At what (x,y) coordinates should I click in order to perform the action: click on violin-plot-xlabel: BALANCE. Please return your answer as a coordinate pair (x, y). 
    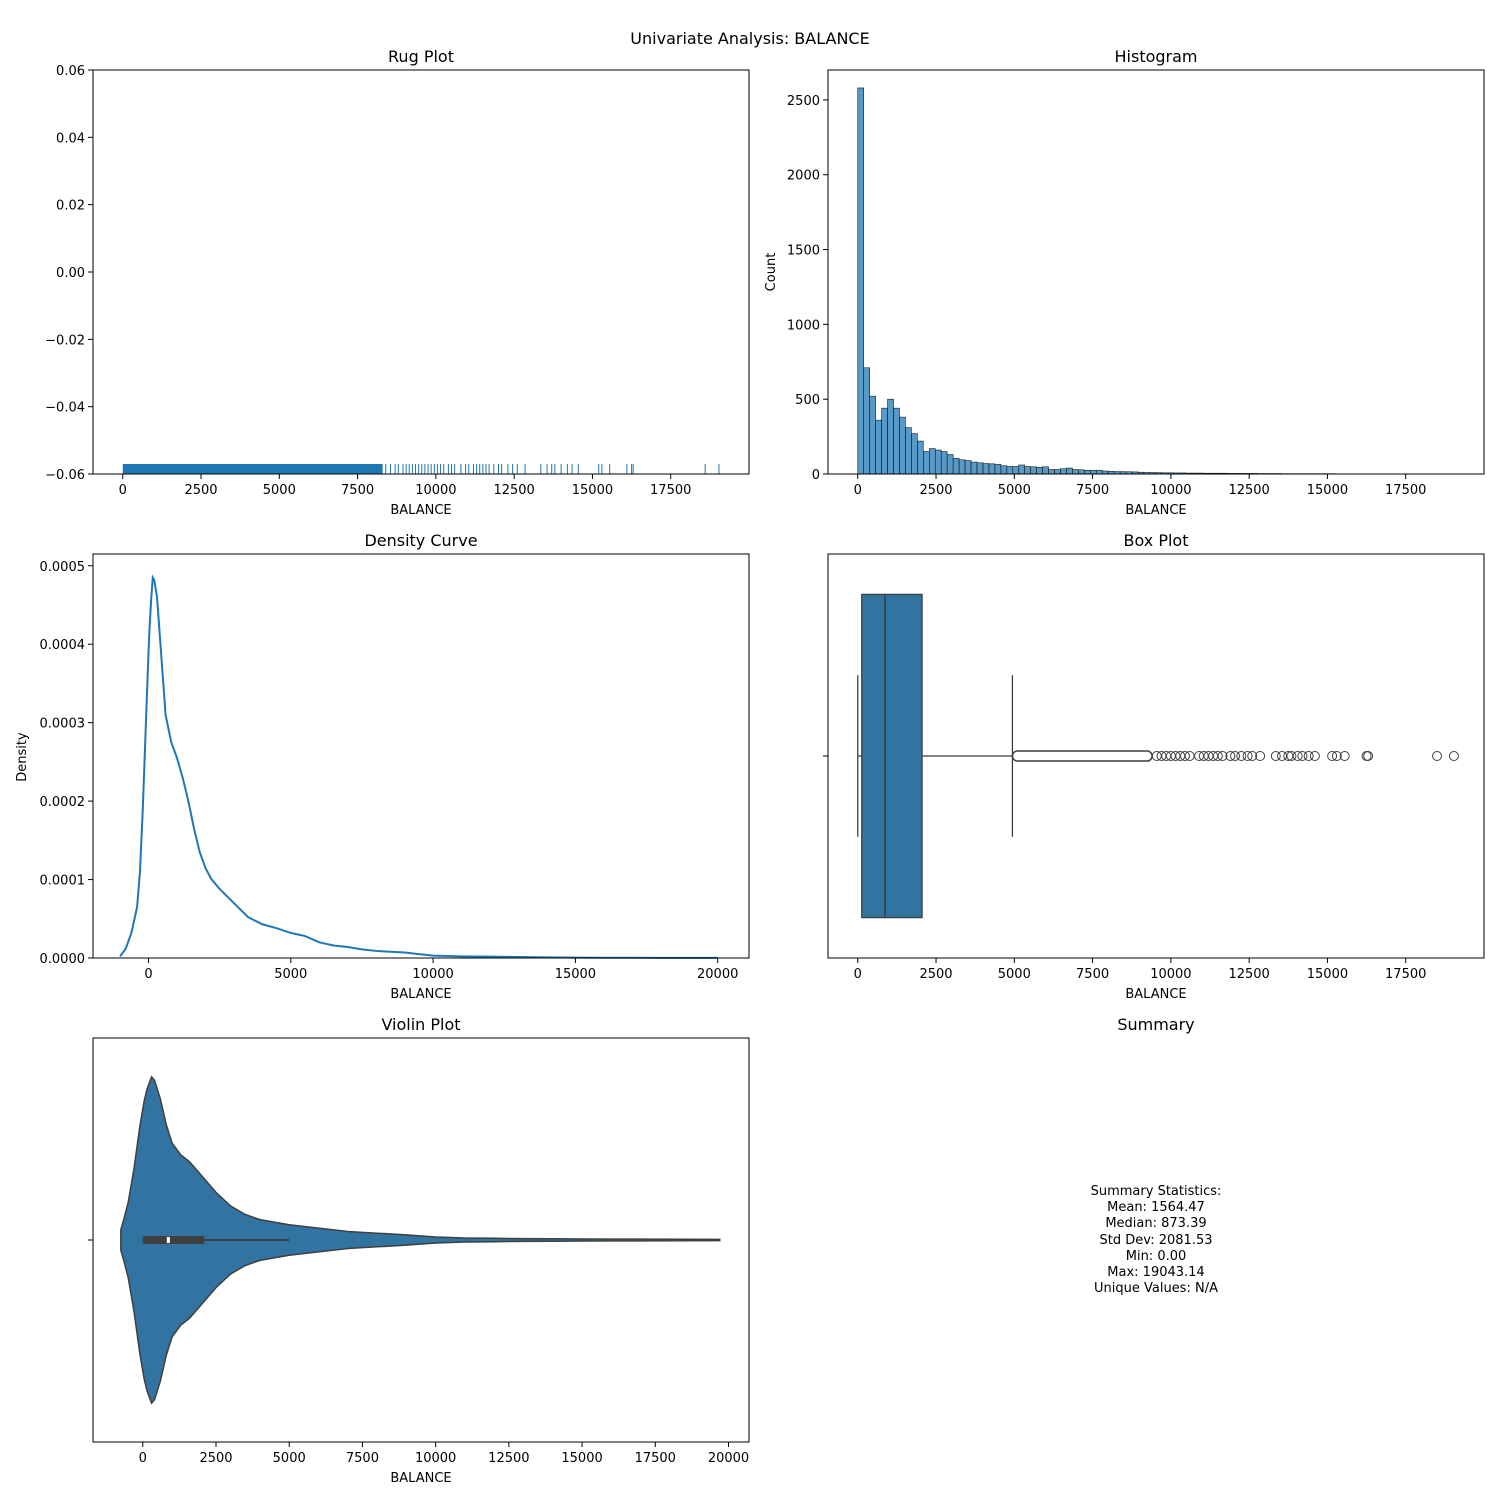
    Looking at the image, I should click on (420, 1478).